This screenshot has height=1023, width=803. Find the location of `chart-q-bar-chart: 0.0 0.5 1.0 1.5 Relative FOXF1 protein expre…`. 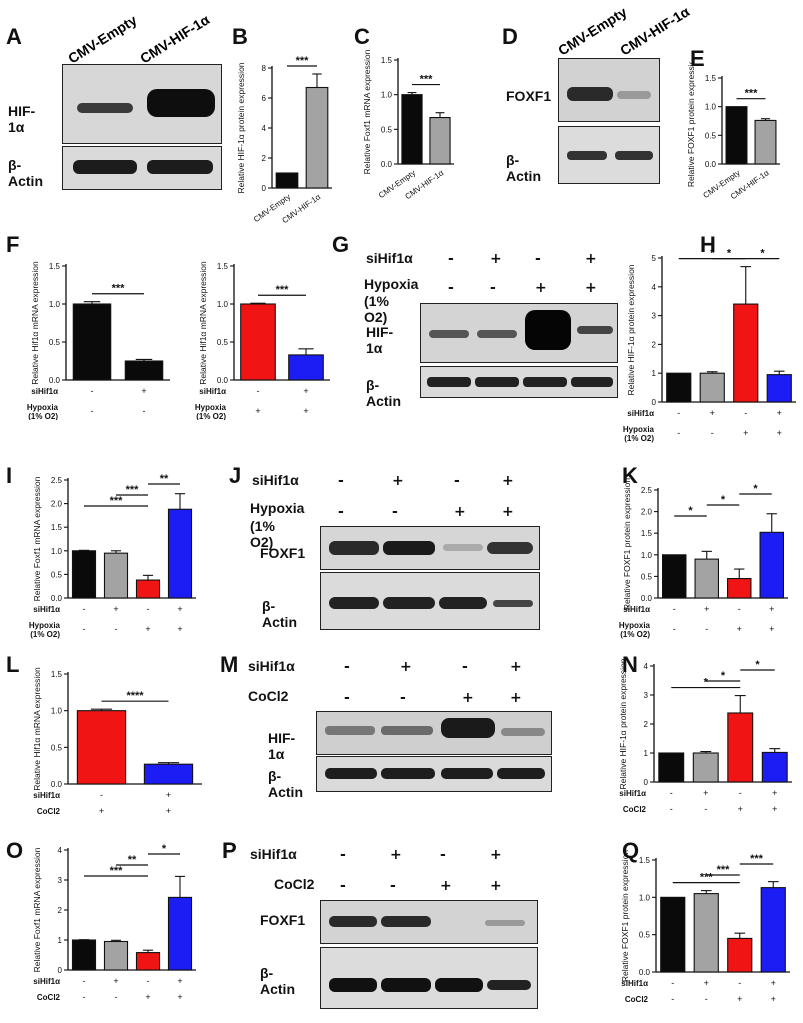

chart-q-bar-chart: 0.0 0.5 1.0 1.5 Relative FOXF1 protein expre… is located at coordinates (705, 927).